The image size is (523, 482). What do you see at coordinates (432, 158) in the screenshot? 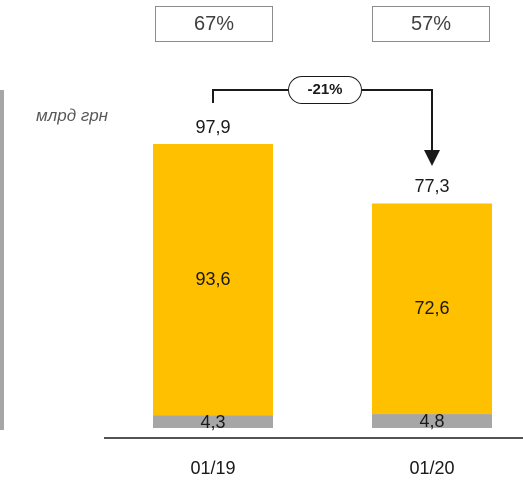
I see `change-arrowhead` at bounding box center [432, 158].